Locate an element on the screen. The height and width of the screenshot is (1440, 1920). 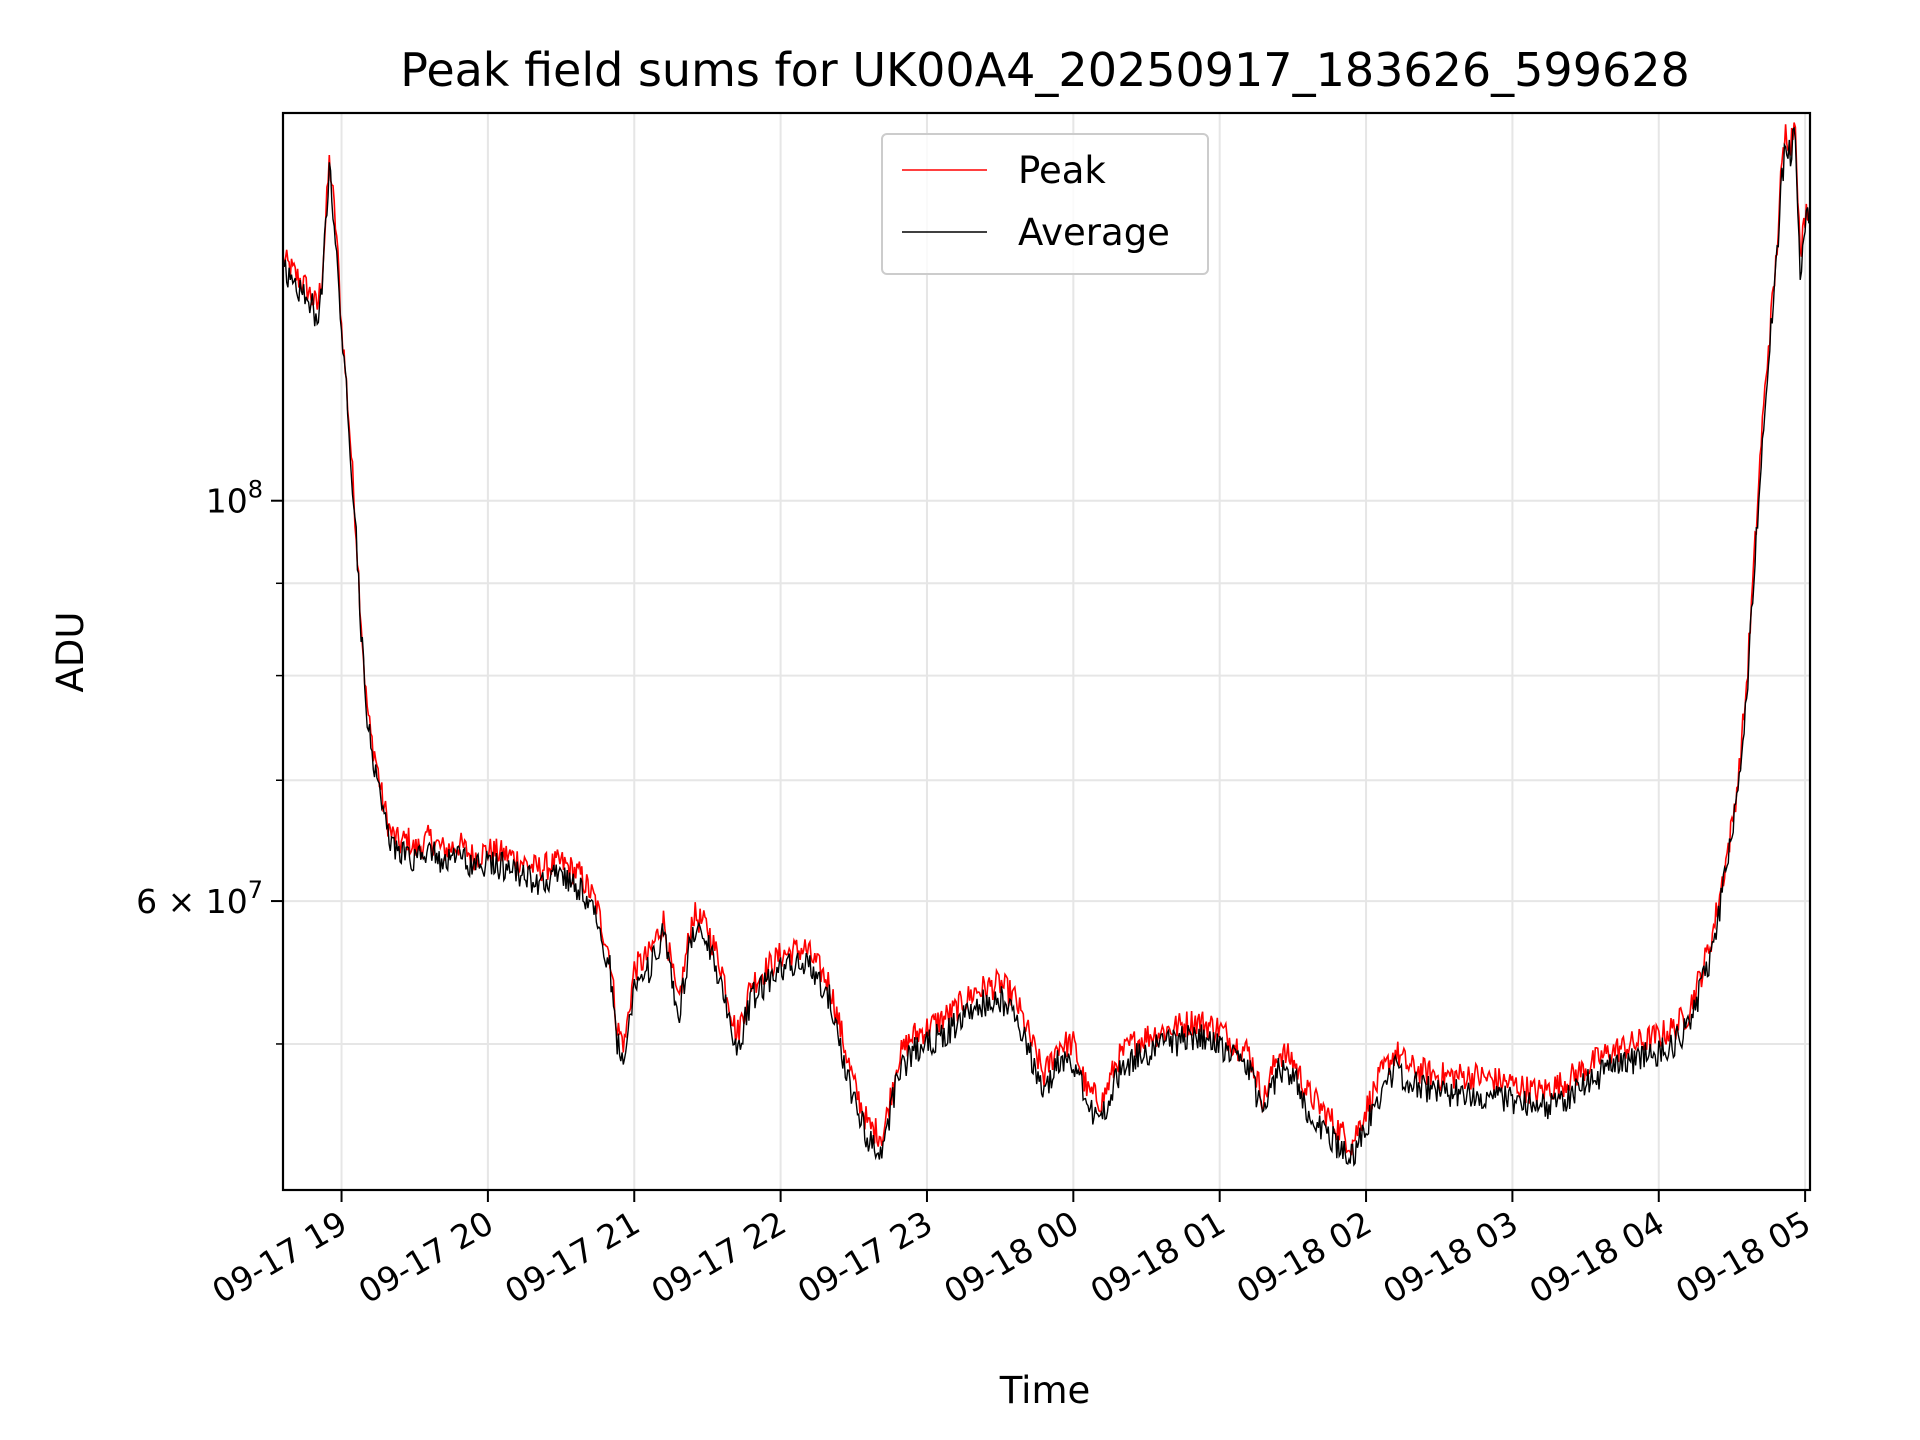
y-tick-label-exponent: 7 is located at coordinates (255, 890).